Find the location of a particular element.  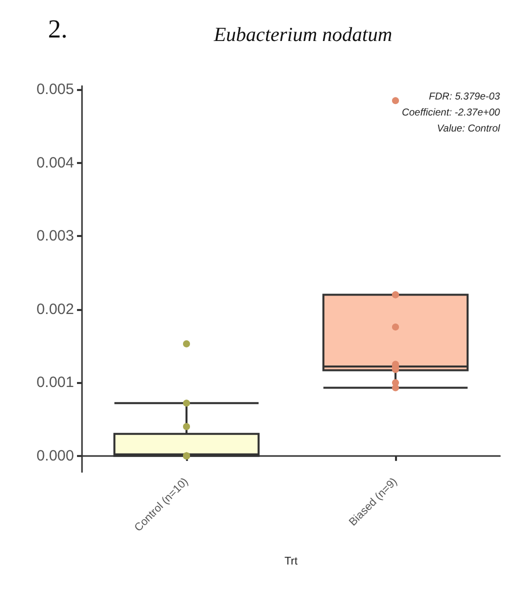

y-tick-label: 0.001 is located at coordinates (55, 383).